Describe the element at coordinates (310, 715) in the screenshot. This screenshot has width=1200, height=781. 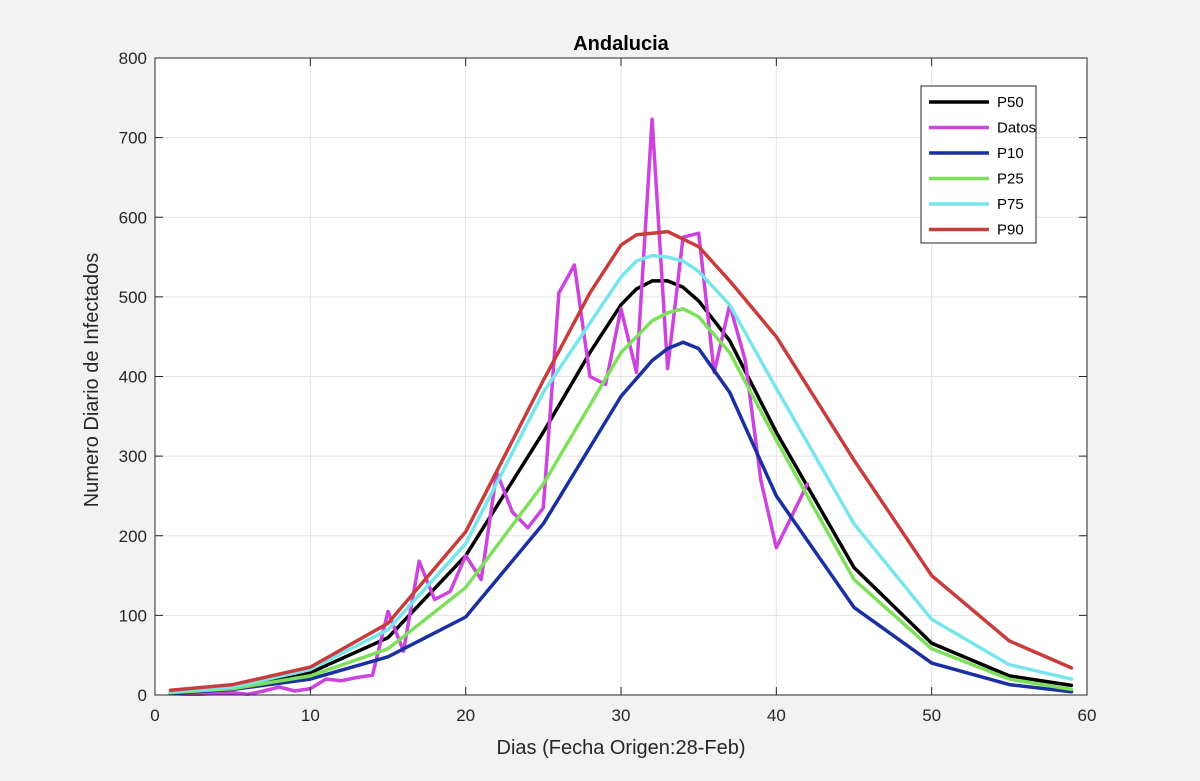
I see `x-tick-label: 10` at that location.